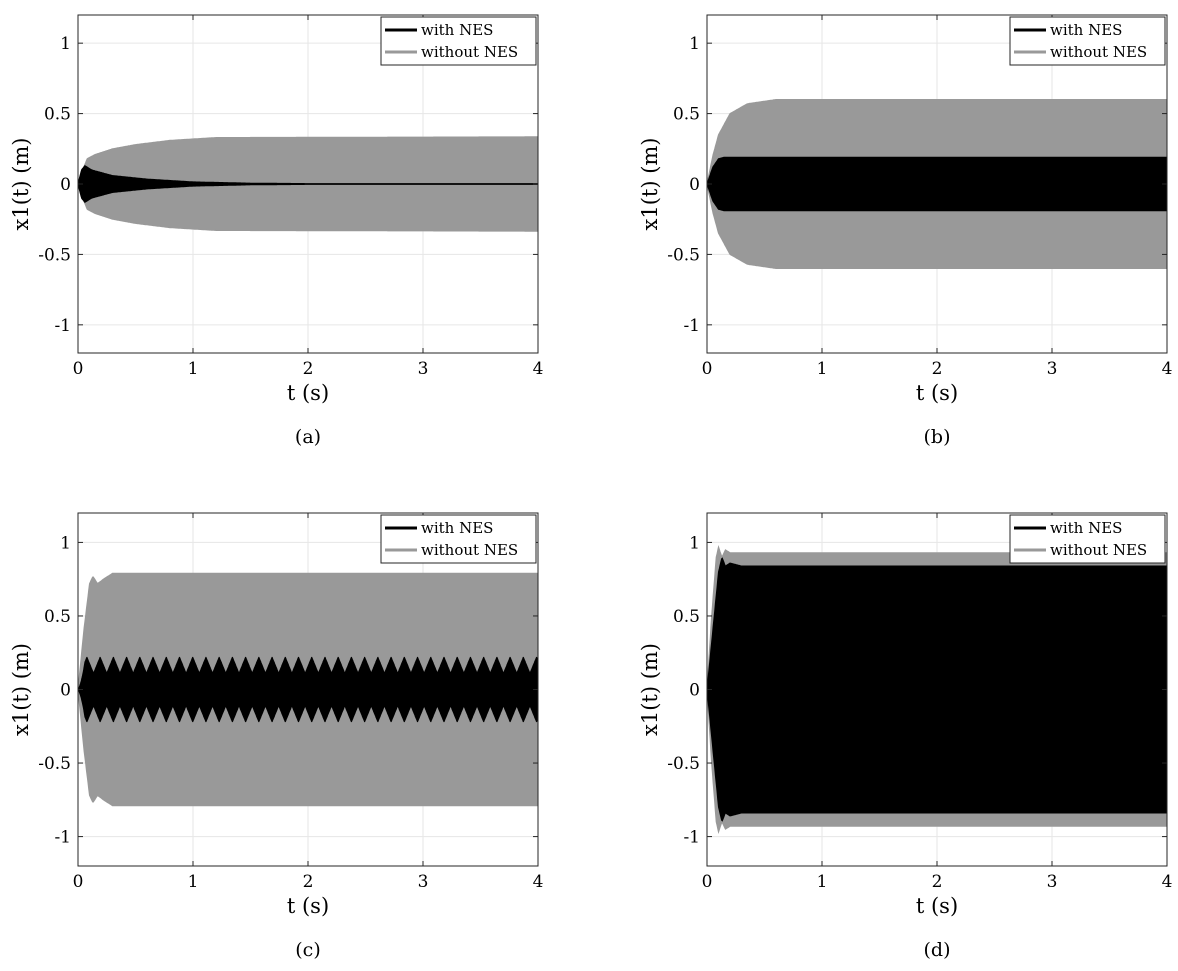 The height and width of the screenshot is (971, 1178). Describe the element at coordinates (307, 950) in the screenshot. I see `panel-caption: (c)` at that location.